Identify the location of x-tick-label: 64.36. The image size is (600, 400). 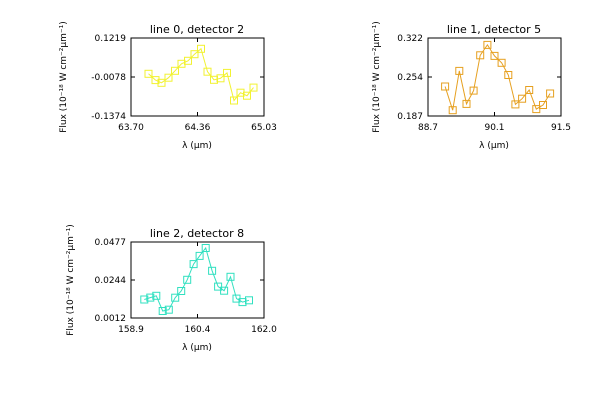
(198, 128).